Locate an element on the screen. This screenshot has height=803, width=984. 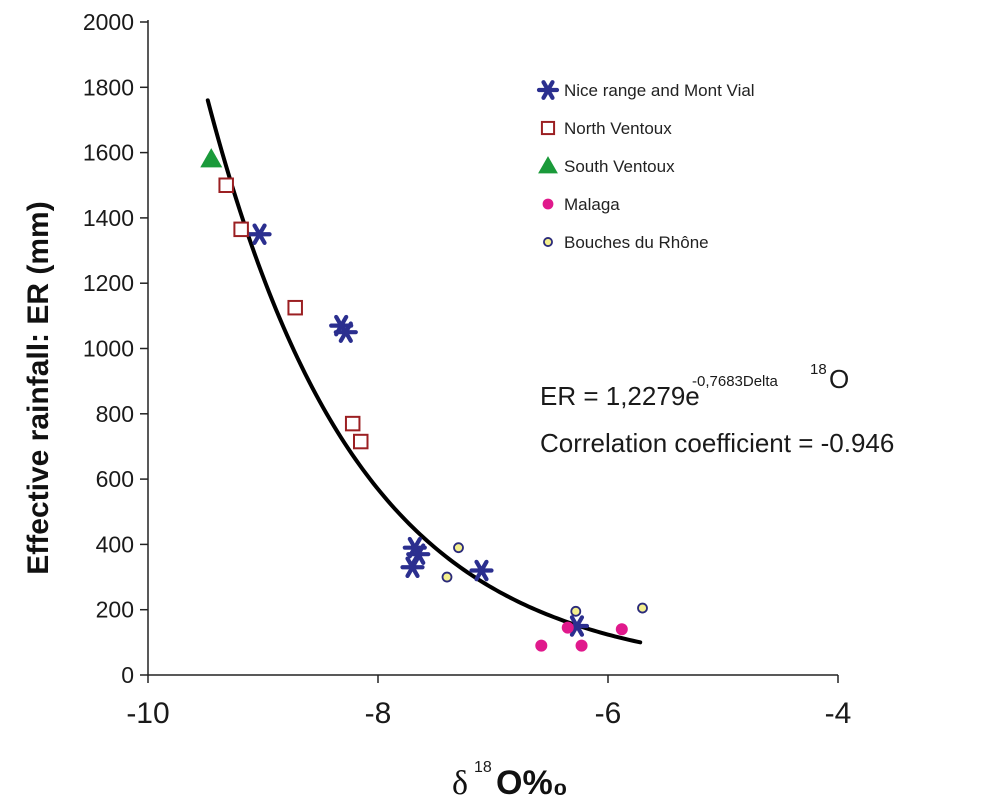
legend-item: Nice range and Mont Vial is located at coordinates (645, 90).